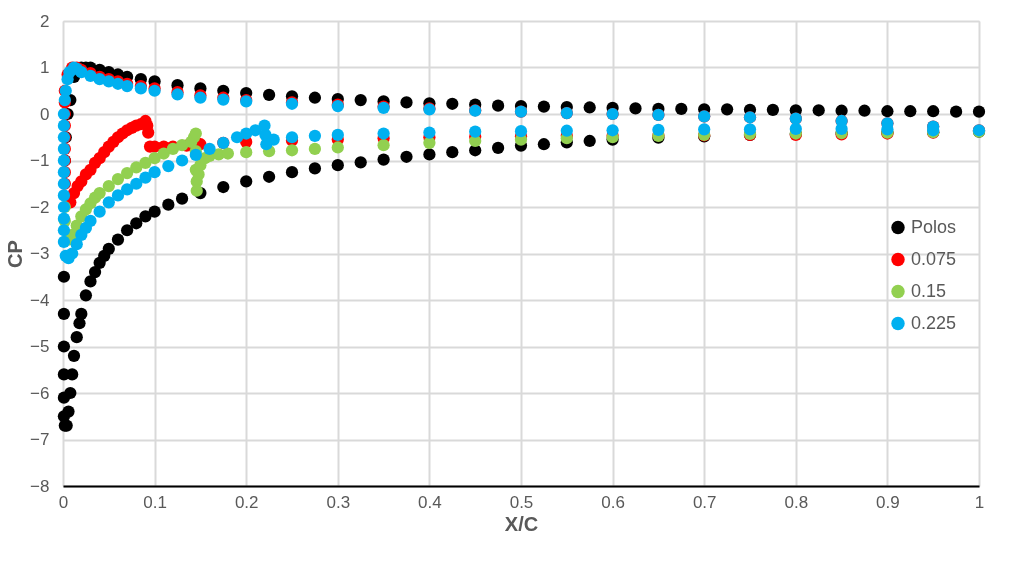  I want to click on y-tick-label: −7, so click(40, 439).